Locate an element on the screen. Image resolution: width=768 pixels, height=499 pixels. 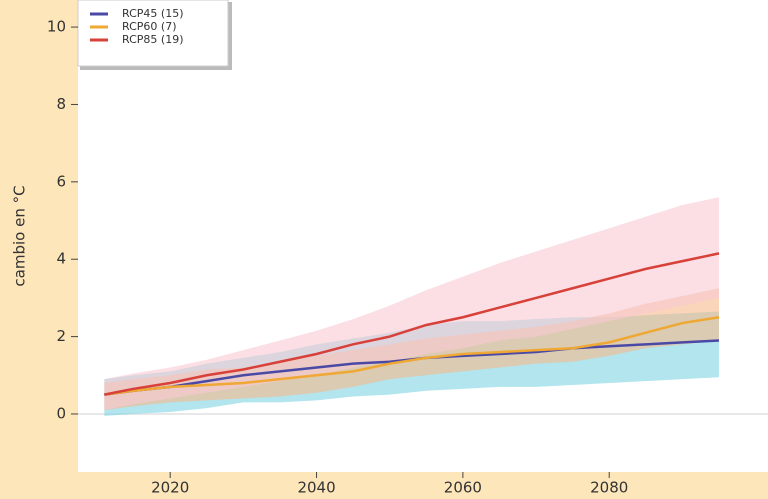
legend-label: RCP45 (15) is located at coordinates (152, 13).